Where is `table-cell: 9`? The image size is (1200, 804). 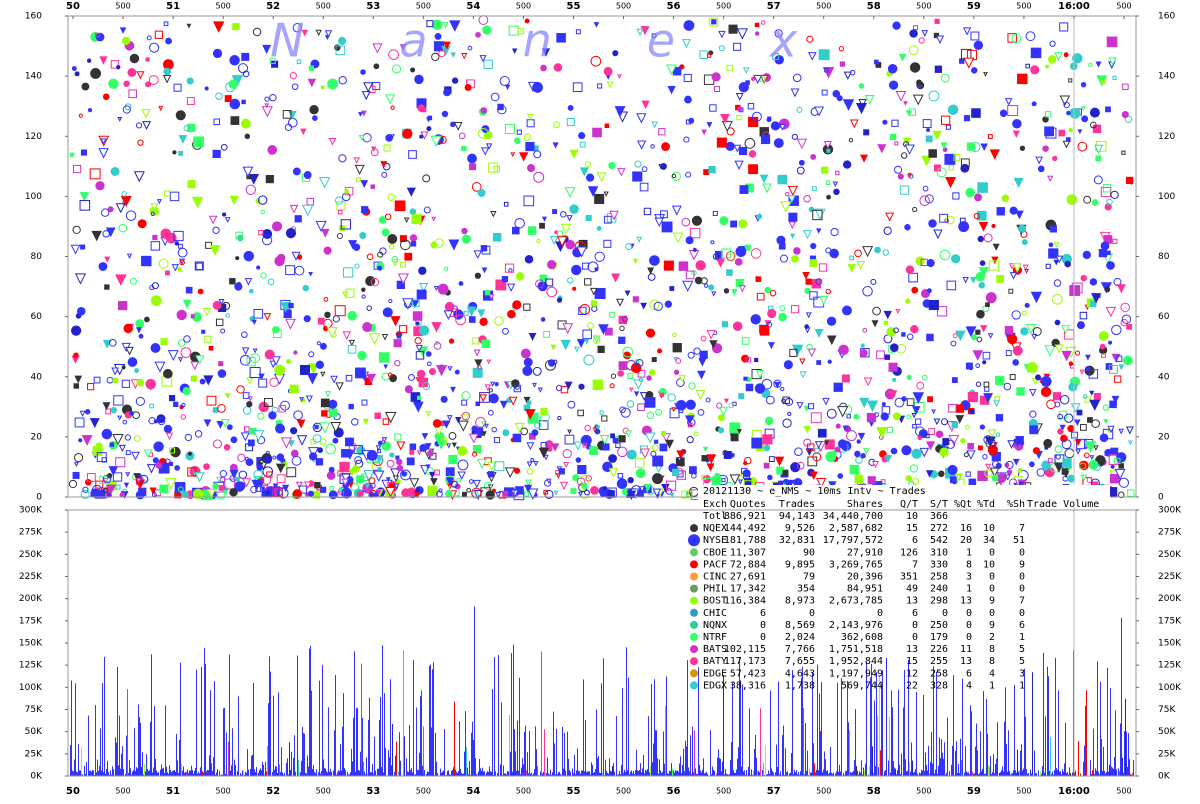 table-cell: 9 is located at coordinates (992, 625).